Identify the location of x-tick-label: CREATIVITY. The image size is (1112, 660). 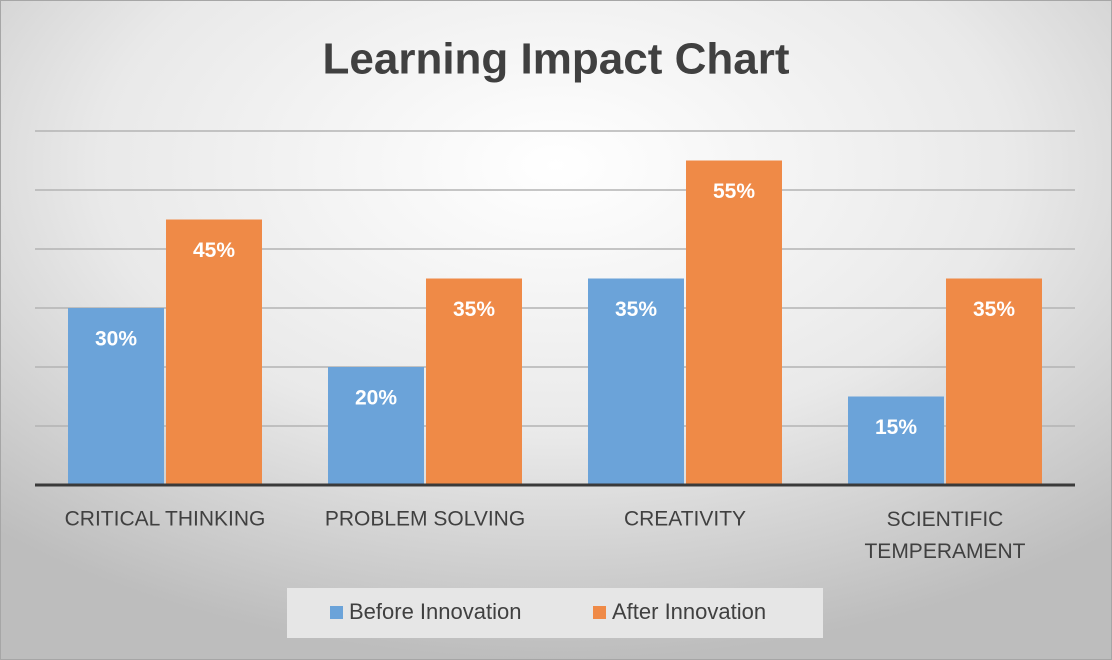
(685, 519).